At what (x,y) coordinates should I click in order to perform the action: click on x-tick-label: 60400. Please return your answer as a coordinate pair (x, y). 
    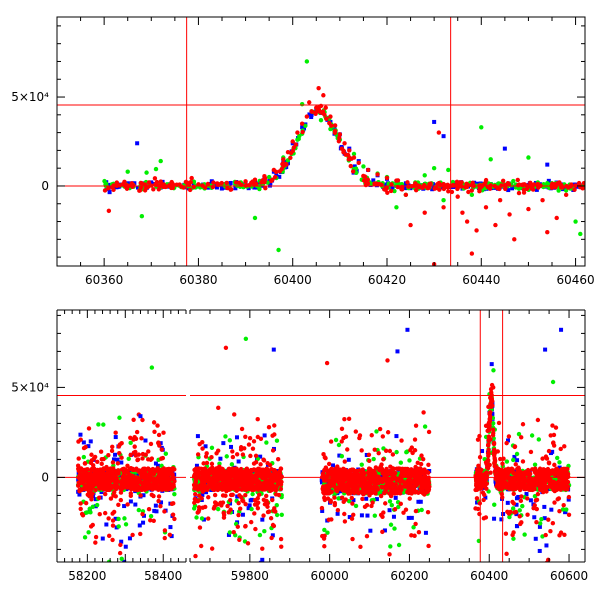
    Looking at the image, I should click on (293, 280).